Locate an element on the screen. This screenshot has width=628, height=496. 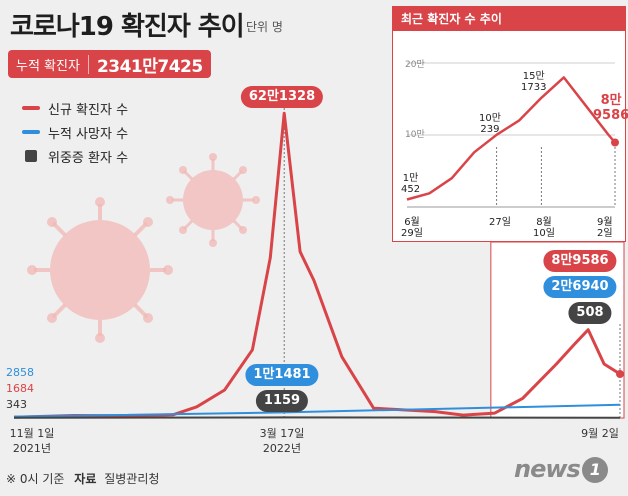
cumulative-cases-label: 누적 확진자 is located at coordinates (48, 64).